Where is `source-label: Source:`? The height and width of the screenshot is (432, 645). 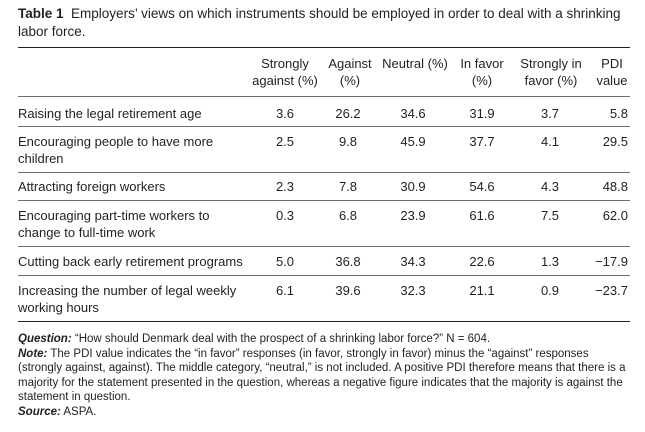 source-label: Source: is located at coordinates (39, 411).